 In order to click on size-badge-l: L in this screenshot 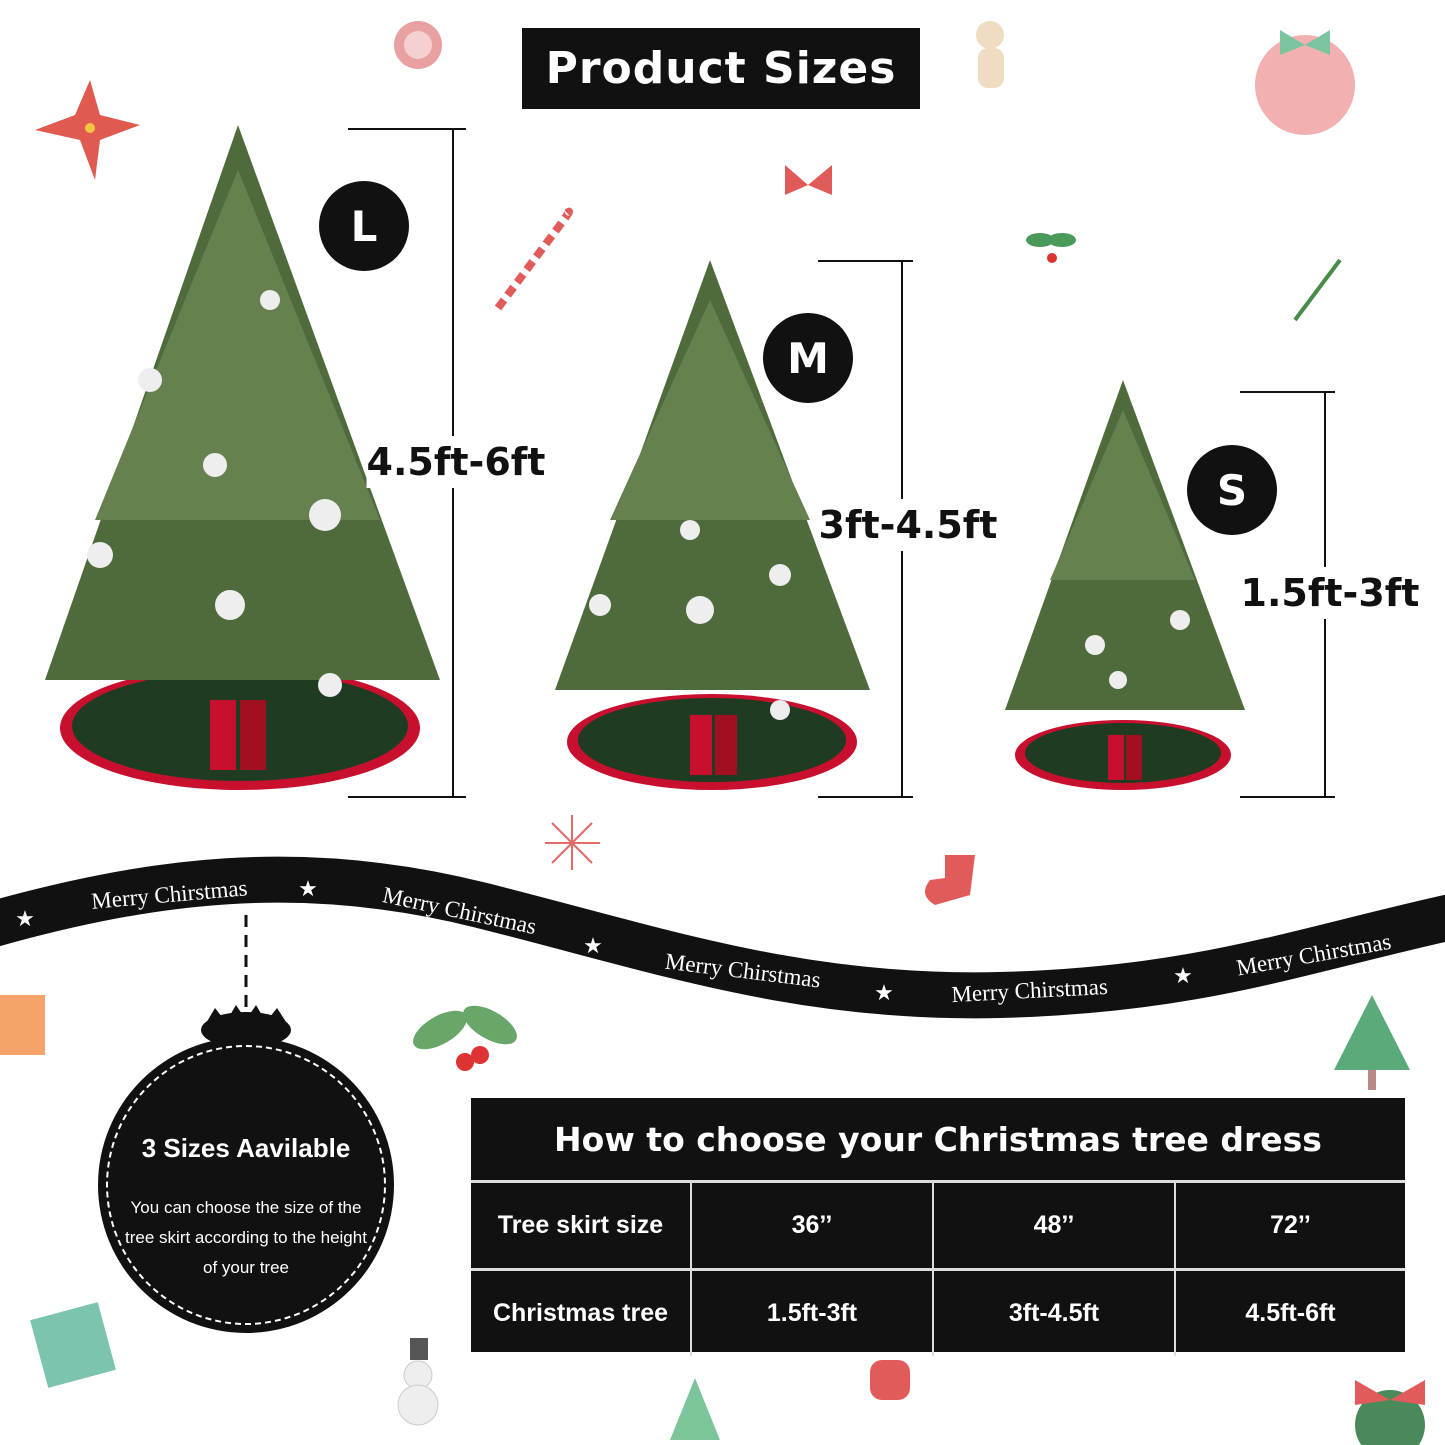, I will do `click(364, 226)`.